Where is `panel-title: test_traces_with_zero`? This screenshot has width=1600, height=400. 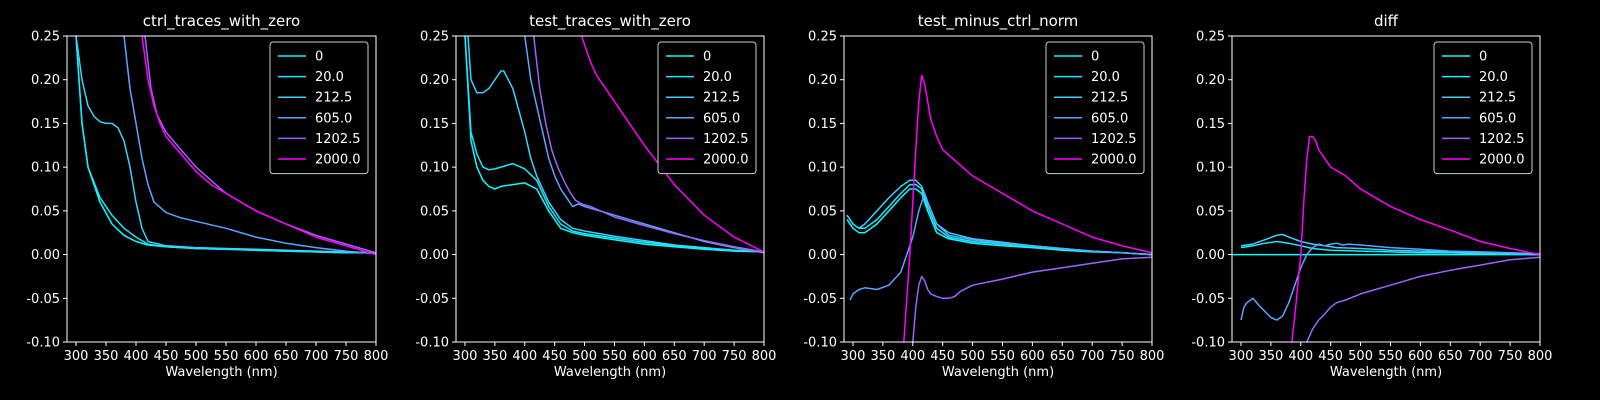
panel-title: test_traces_with_zero is located at coordinates (610, 21).